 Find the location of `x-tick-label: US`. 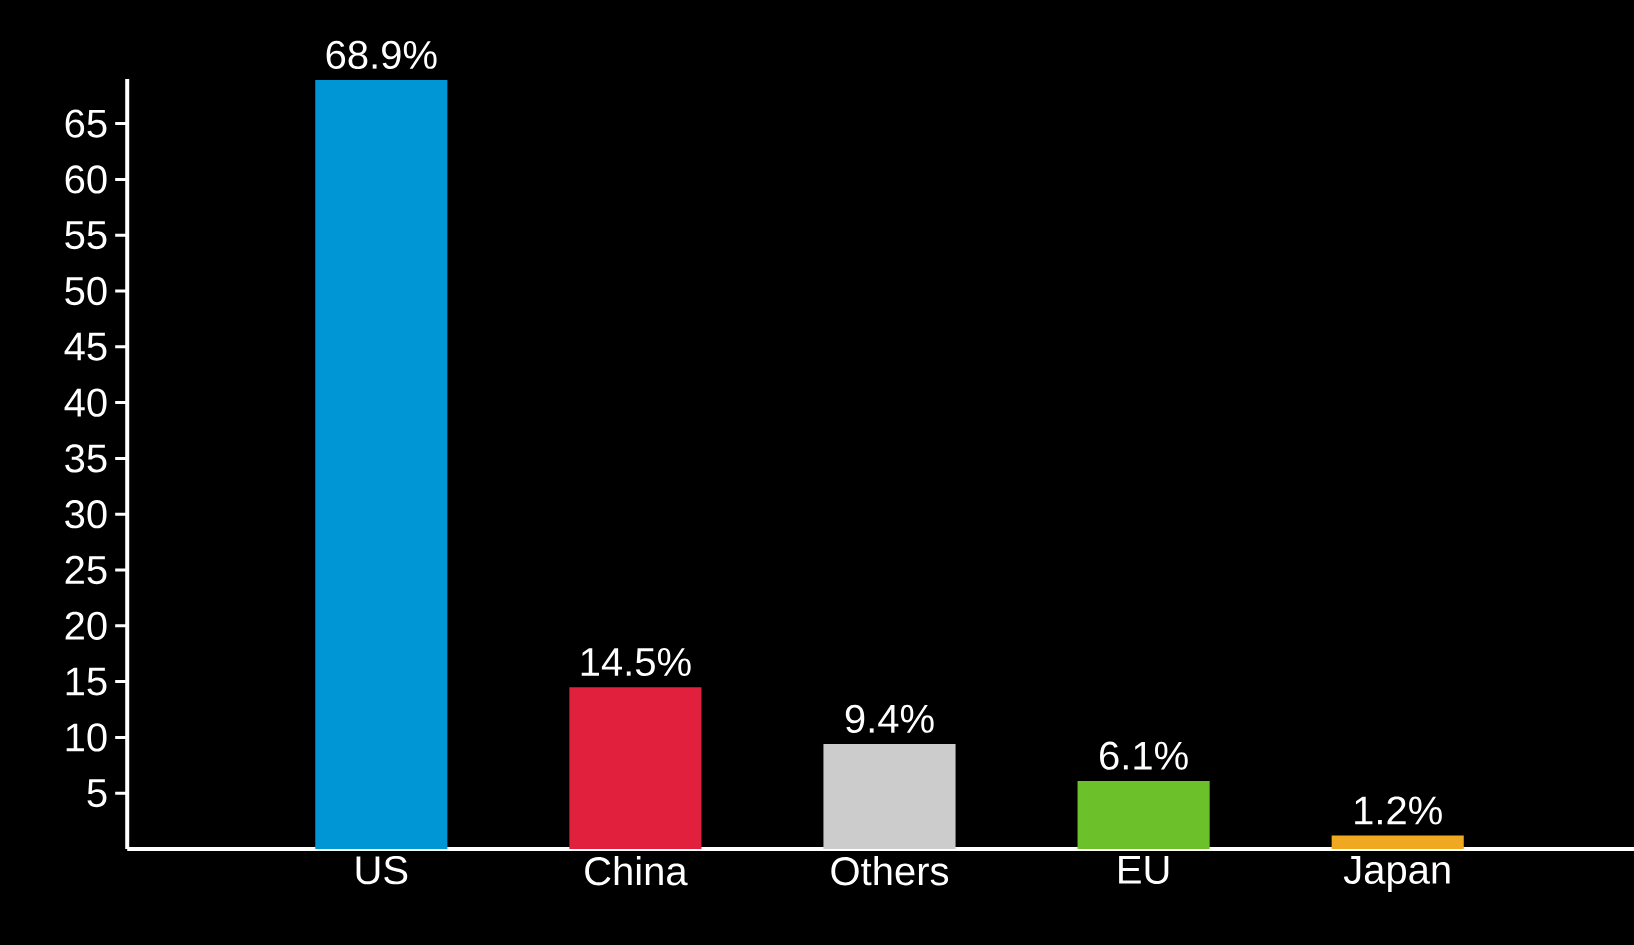

x-tick-label: US is located at coordinates (382, 870).